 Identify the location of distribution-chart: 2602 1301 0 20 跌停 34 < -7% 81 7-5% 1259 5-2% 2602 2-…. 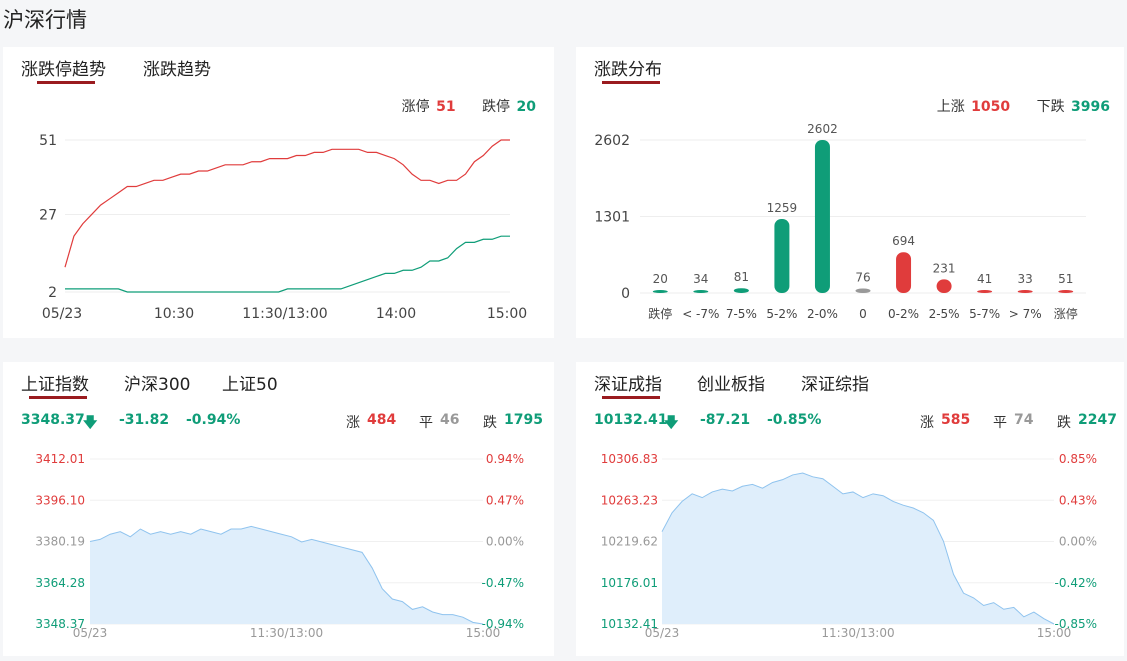
(840, 221).